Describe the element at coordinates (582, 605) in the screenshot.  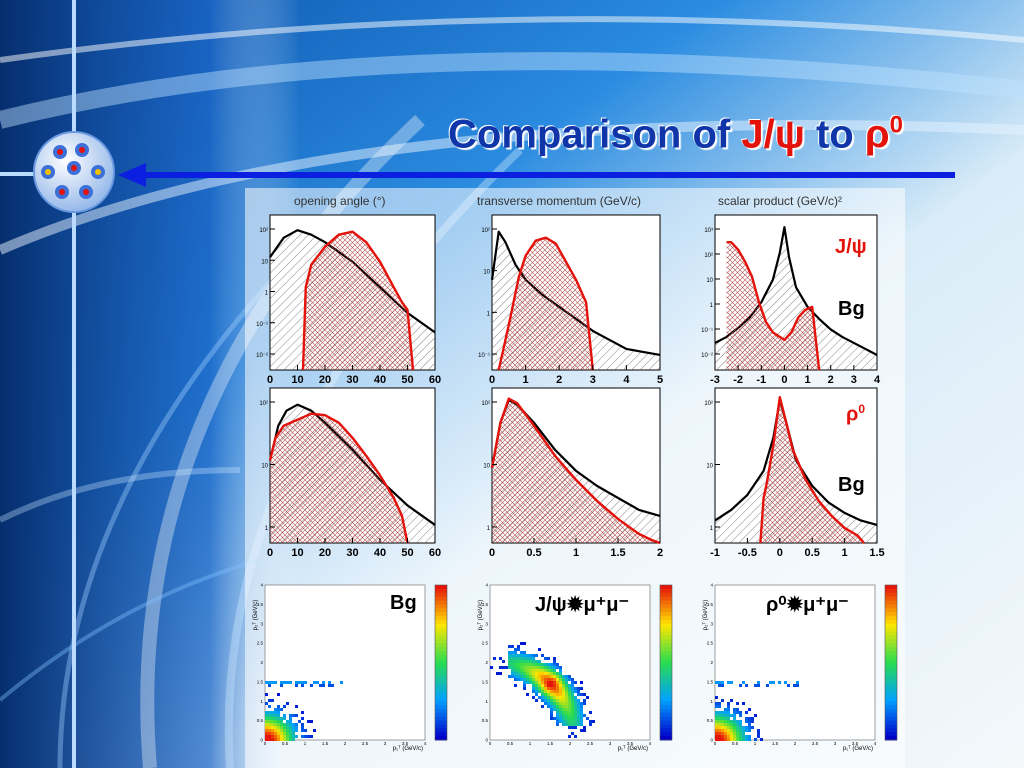
I see `scatter-label-jpsi: J/ψ✹μ⁺μ⁻` at that location.